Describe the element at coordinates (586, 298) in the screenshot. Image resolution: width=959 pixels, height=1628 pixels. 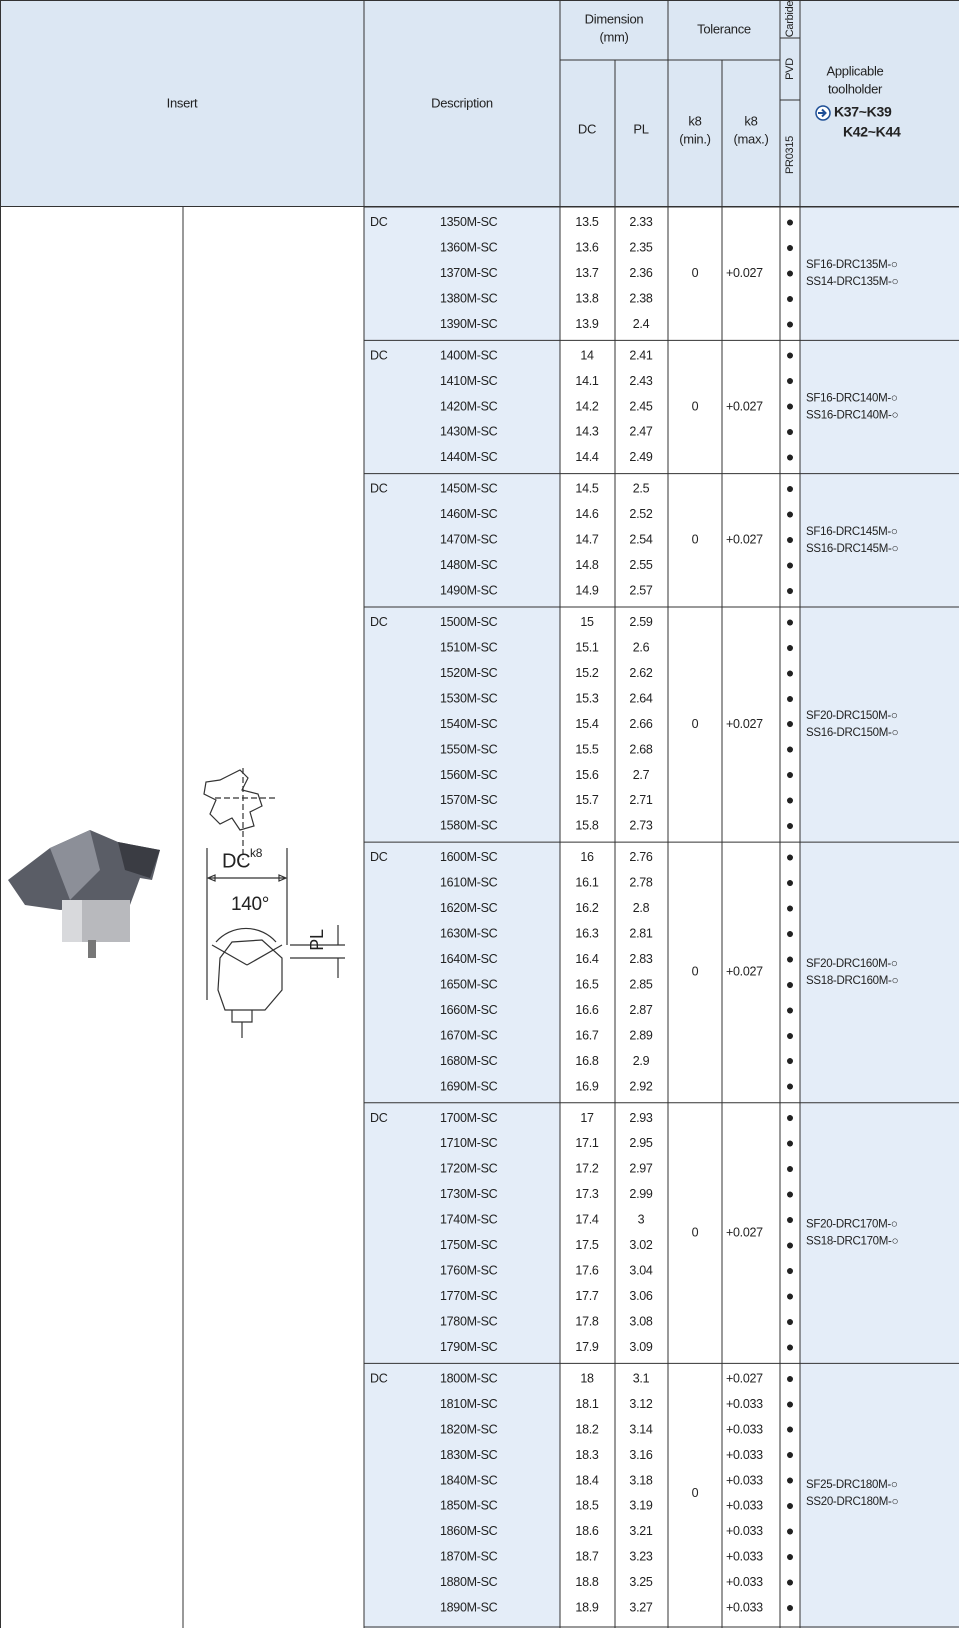
I see `dc-value: 13.8` at that location.